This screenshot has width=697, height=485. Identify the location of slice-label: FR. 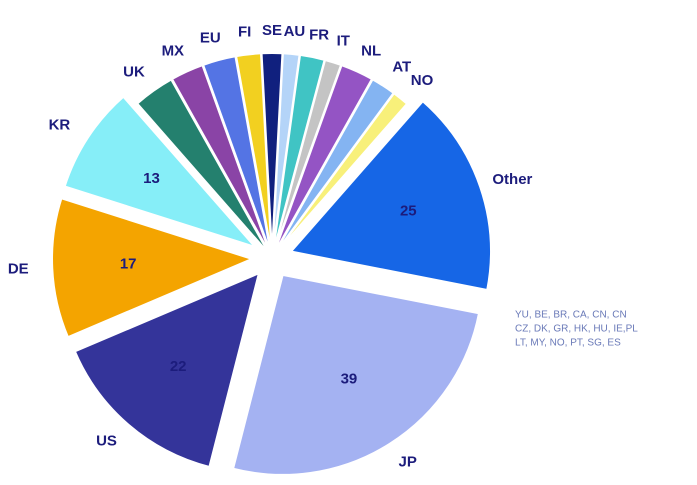
(319, 34).